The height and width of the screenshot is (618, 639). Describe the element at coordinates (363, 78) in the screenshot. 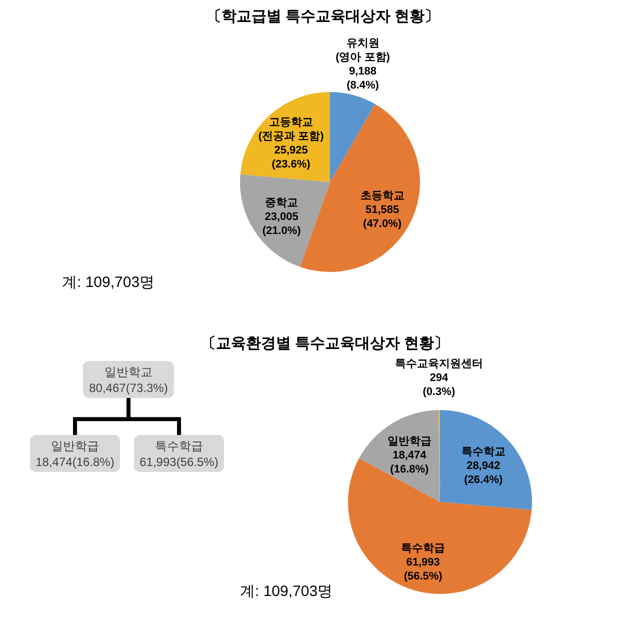

I see `data-label: 9,188 (8.4%)` at that location.